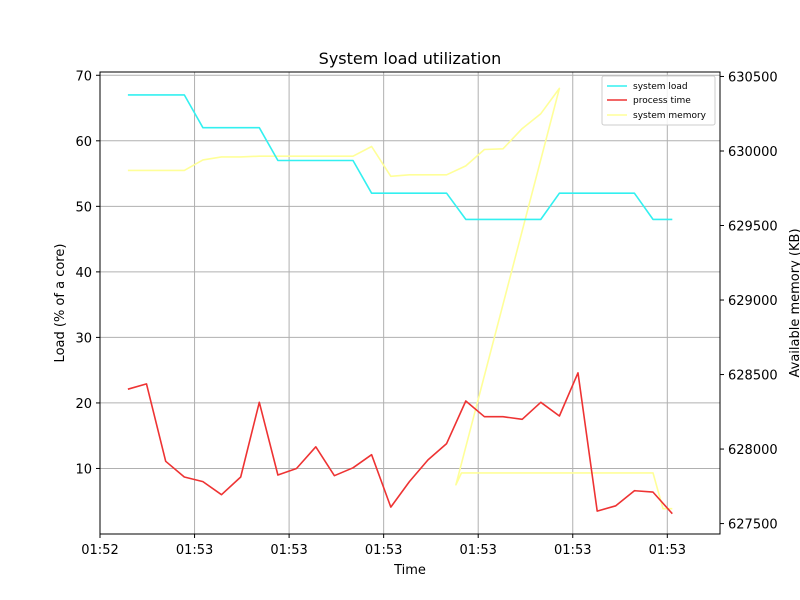  What do you see at coordinates (662, 101) in the screenshot?
I see `legend-label-process-time: process time` at bounding box center [662, 101].